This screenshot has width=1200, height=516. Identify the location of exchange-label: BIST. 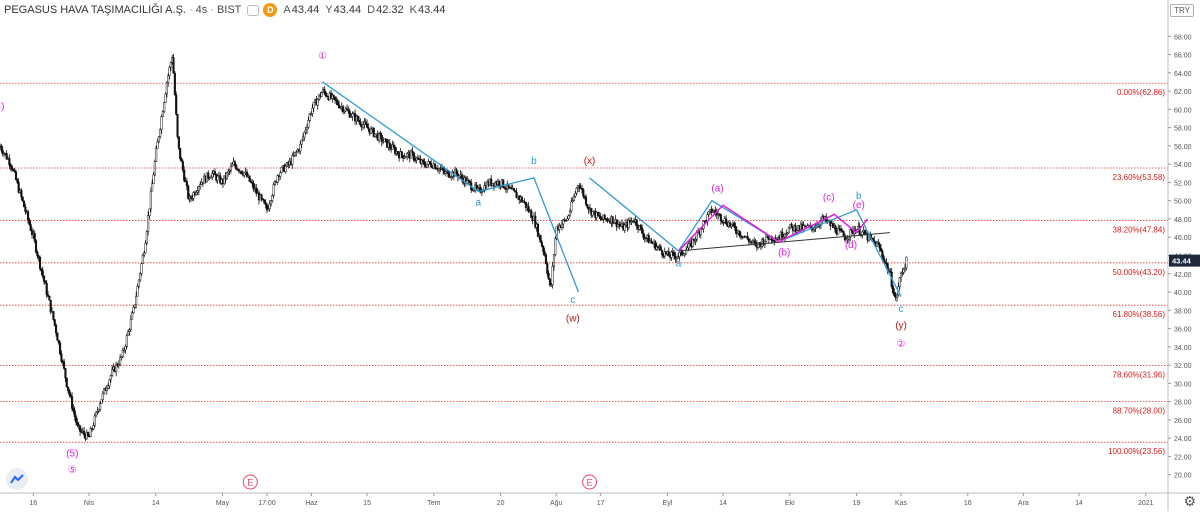
(229, 10).